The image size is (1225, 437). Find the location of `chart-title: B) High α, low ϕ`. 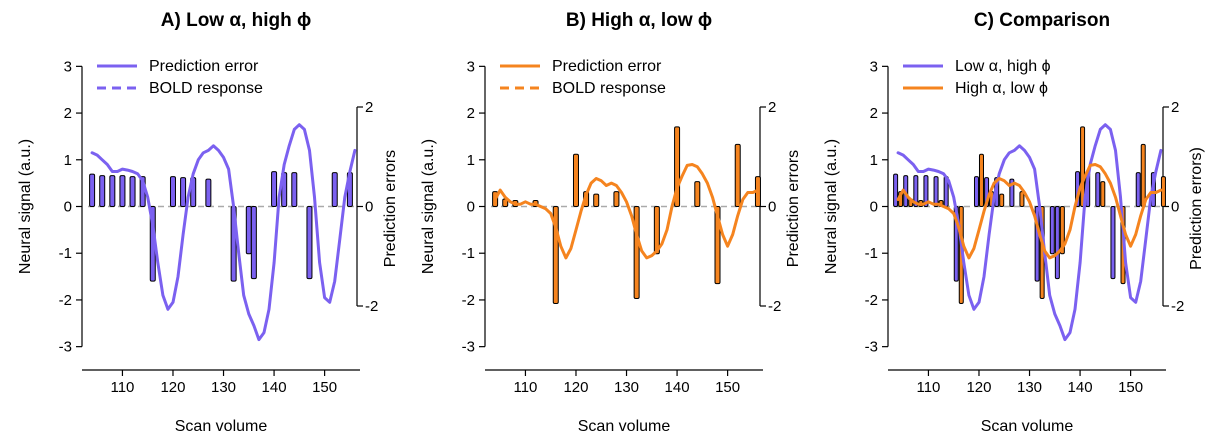

chart-title: B) High α, low ϕ is located at coordinates (639, 20).